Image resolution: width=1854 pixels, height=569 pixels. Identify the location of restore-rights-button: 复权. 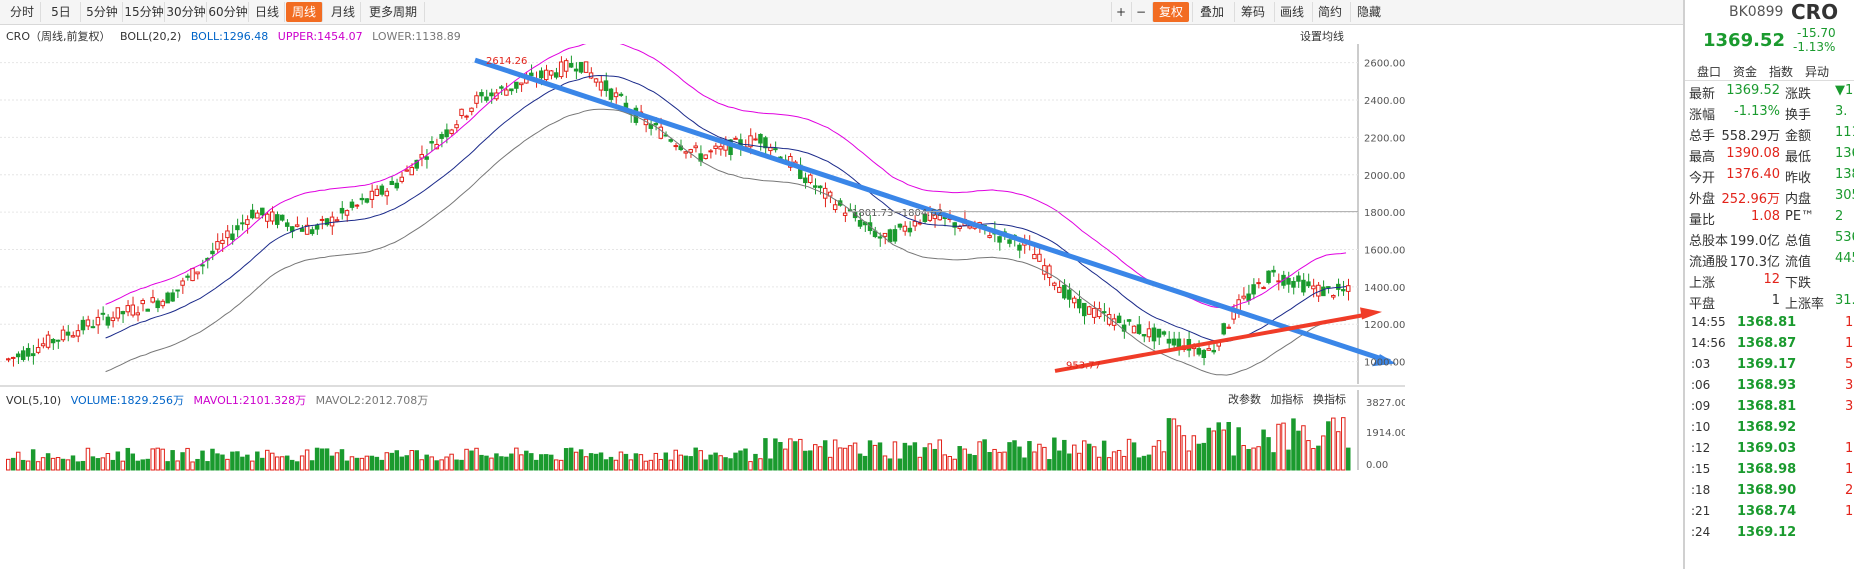
(1170, 12).